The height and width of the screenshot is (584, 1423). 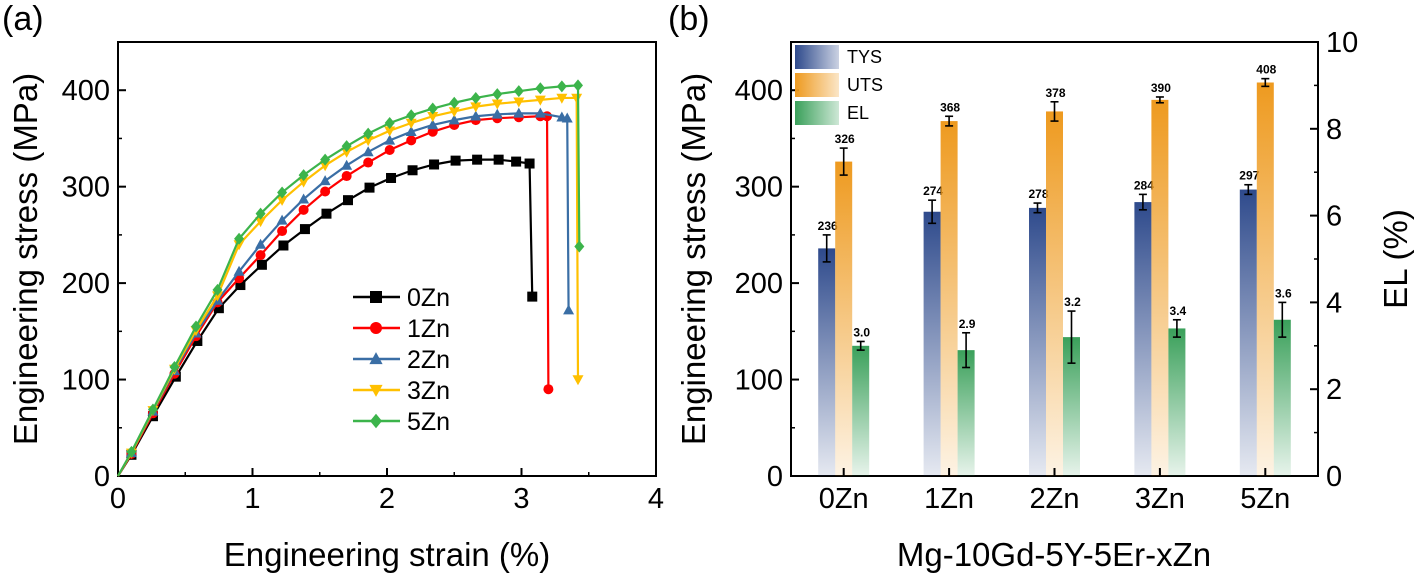 What do you see at coordinates (838, 57) in the screenshot?
I see `legend-item-TYS: TYS` at bounding box center [838, 57].